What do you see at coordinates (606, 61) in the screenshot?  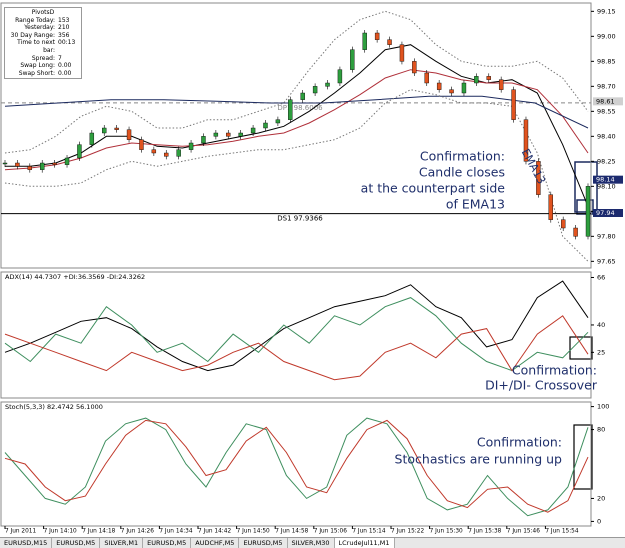 I see `y-tick-label: 98.85` at bounding box center [606, 61].